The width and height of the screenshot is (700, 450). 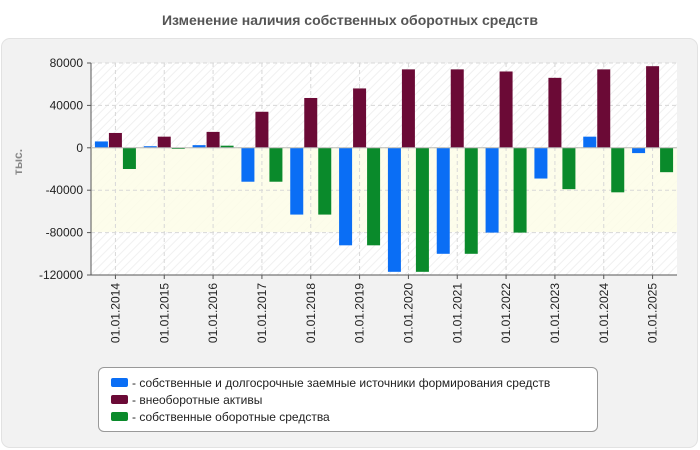 What do you see at coordinates (67, 63) in the screenshot?
I see `y-tick-label: 80000` at bounding box center [67, 63].